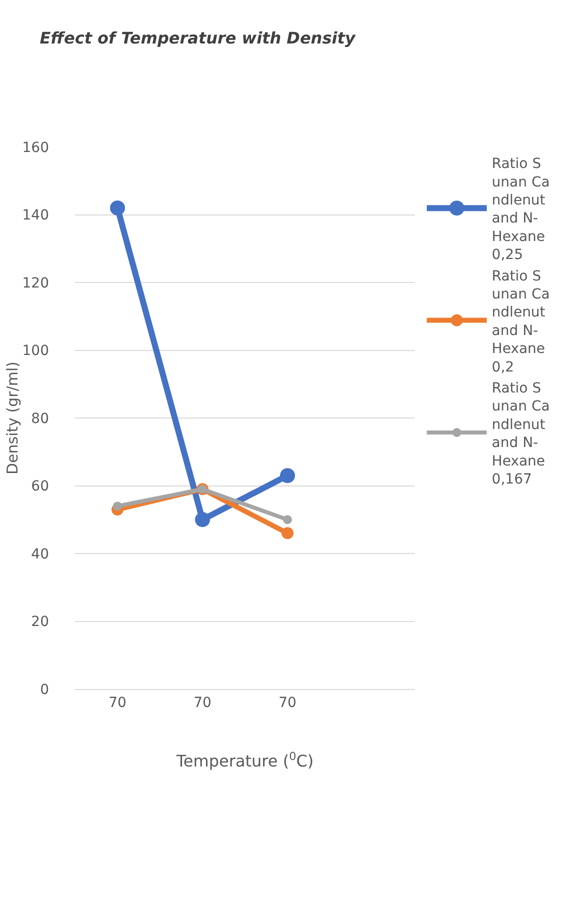 The image size is (568, 924). I want to click on y-tick-label: 40, so click(40, 554).